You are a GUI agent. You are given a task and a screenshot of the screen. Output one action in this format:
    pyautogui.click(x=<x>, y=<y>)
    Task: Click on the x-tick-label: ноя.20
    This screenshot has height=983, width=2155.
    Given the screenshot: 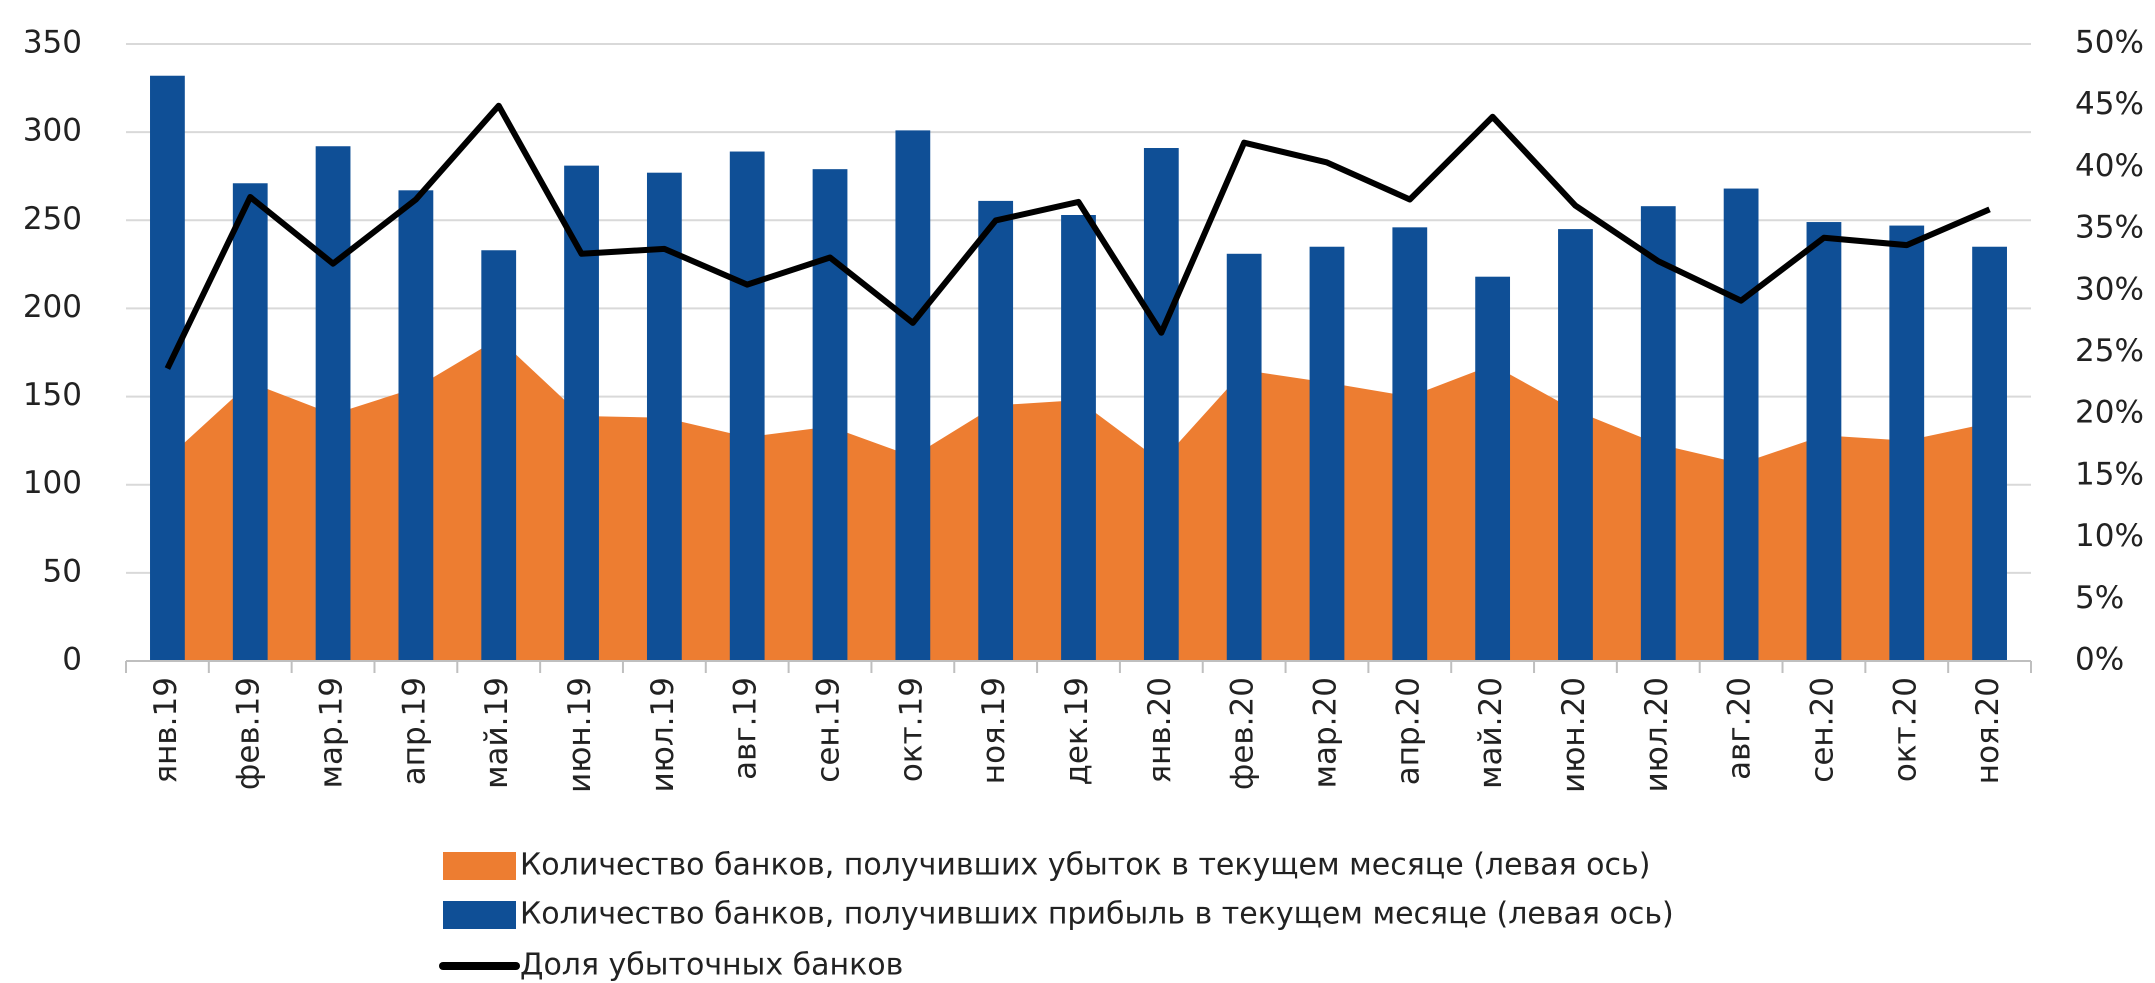 What is the action you would take?
    pyautogui.click(x=1988, y=730)
    